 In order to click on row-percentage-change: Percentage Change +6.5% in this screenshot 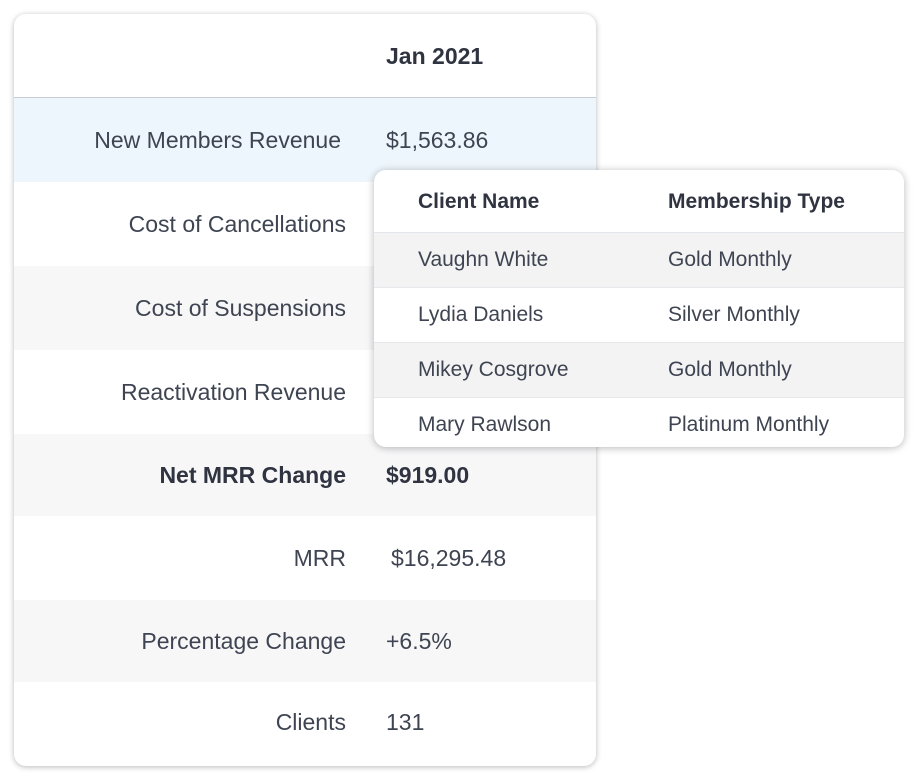, I will do `click(305, 641)`.